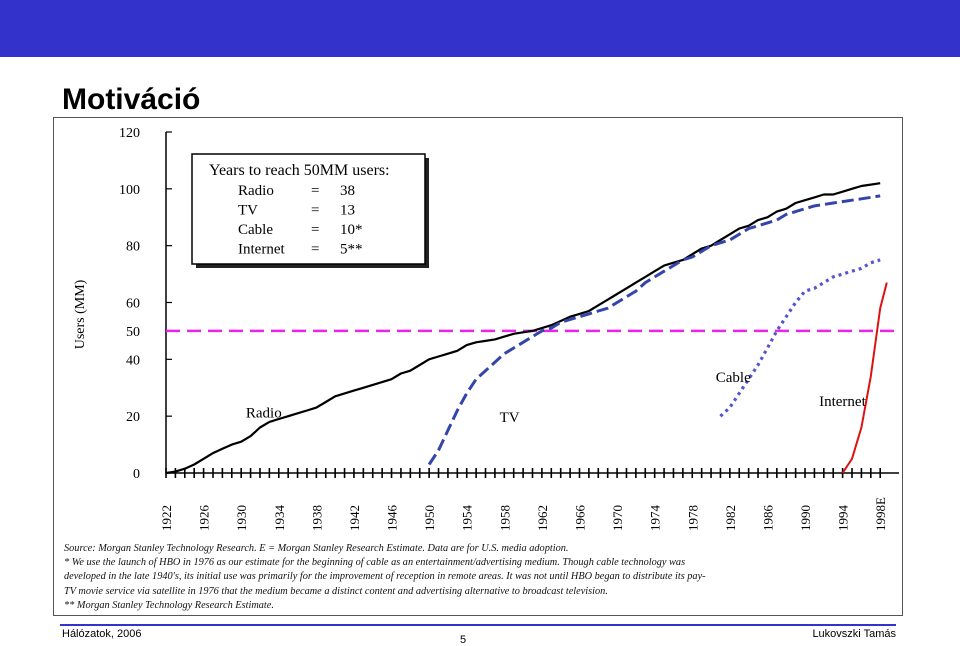 The image size is (960, 646). I want to click on x-tick-label: 1926, so click(204, 518).